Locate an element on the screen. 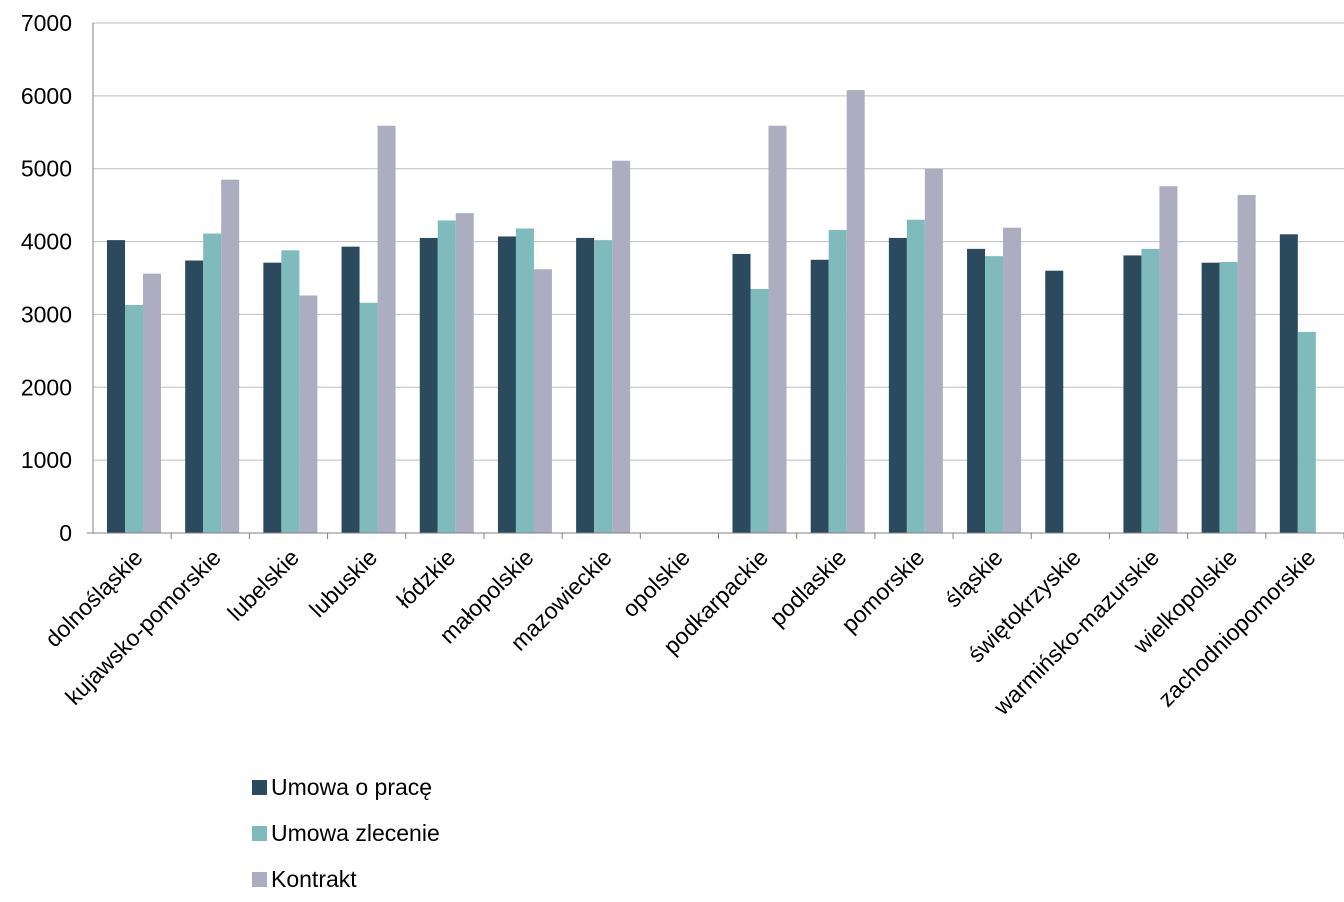 The height and width of the screenshot is (902, 1344). x-tick-label: lubuskie is located at coordinates (343, 583).